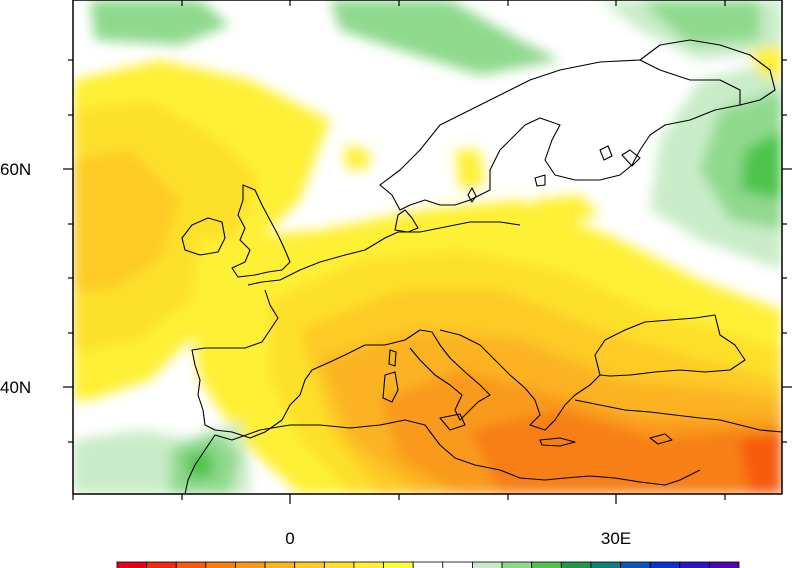 Image resolution: width=800 pixels, height=568 pixels. I want to click on aland-coast, so click(540, 180).